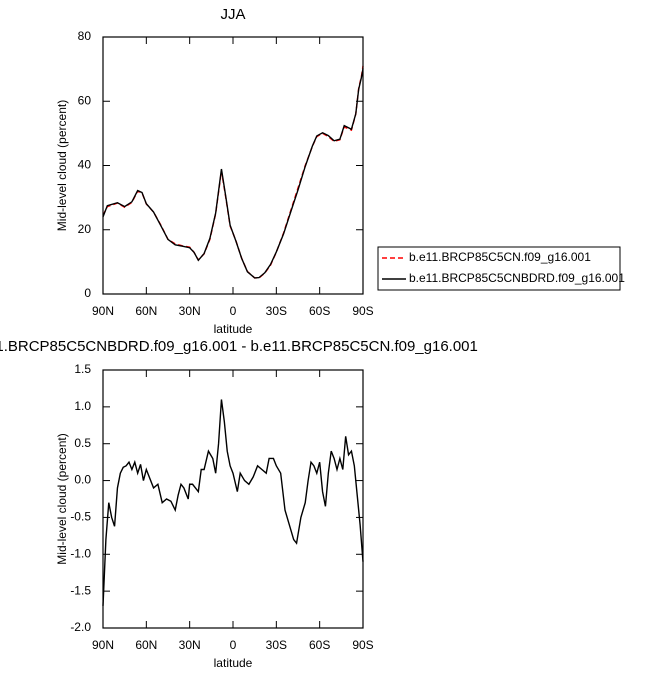  I want to click on chart-title: JJA, so click(232, 14).